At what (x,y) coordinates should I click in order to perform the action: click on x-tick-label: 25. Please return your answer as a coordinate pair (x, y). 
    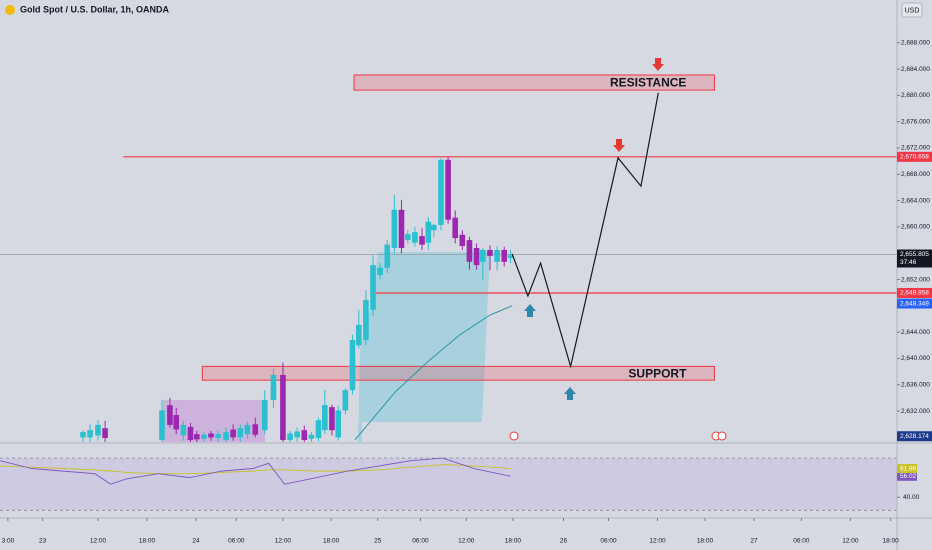
    Looking at the image, I should click on (378, 541).